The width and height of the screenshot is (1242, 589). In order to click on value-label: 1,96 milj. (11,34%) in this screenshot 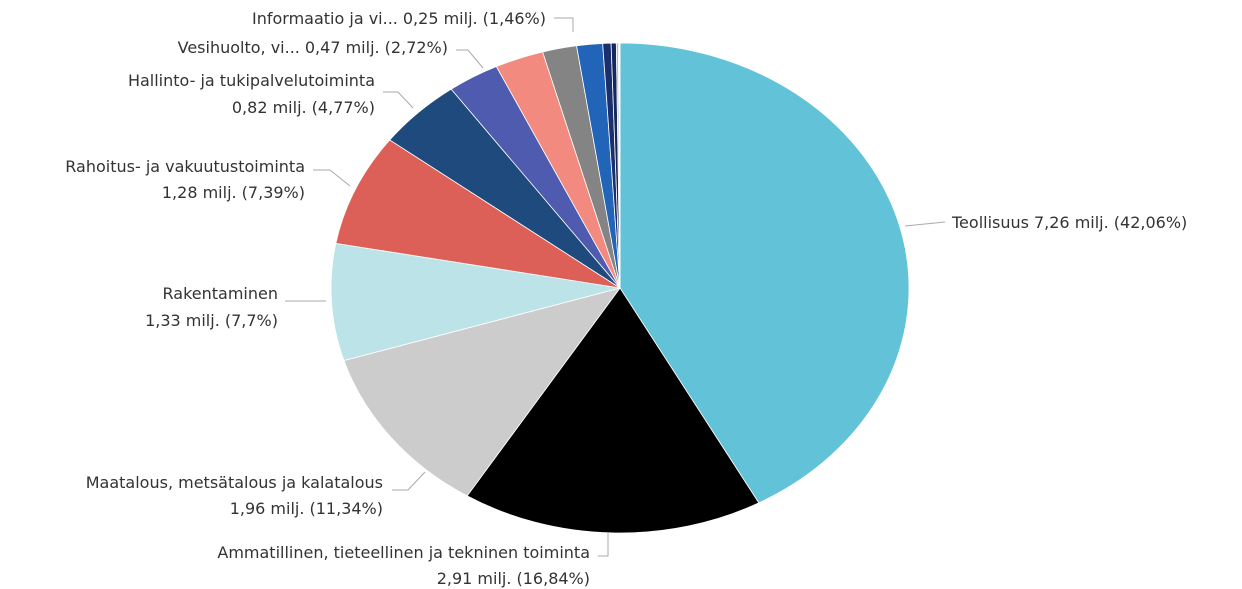, I will do `click(306, 508)`.